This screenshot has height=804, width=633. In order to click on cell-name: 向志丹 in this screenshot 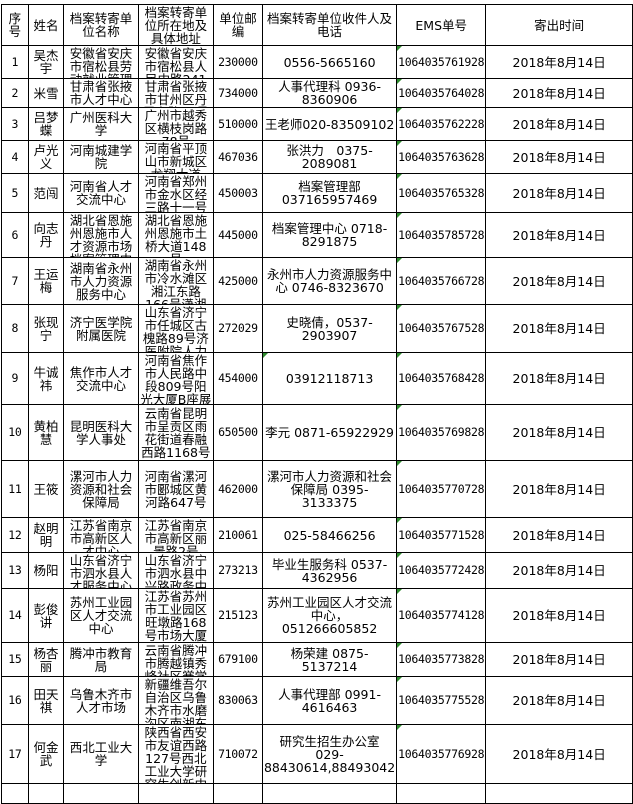, I will do `click(46, 235)`.